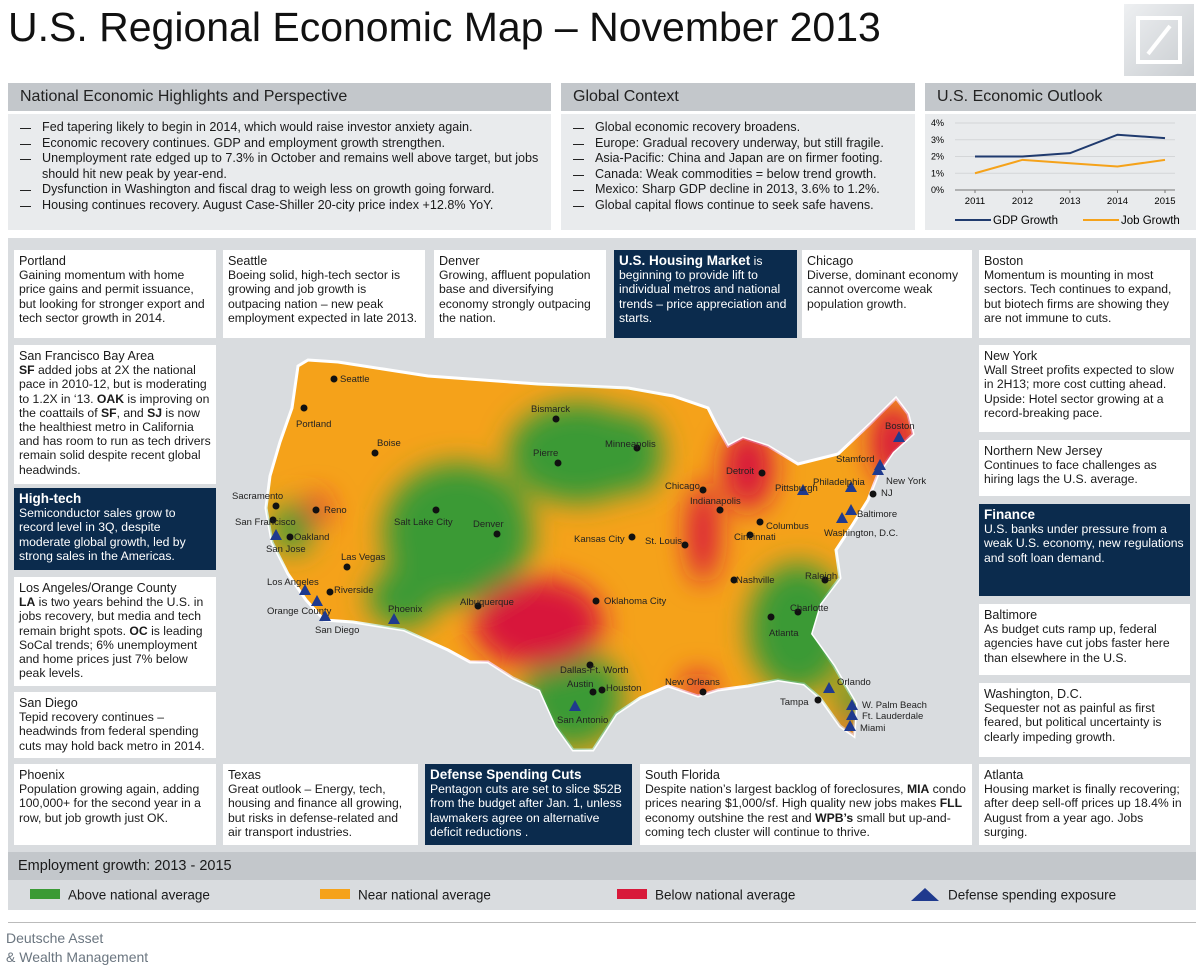  What do you see at coordinates (794, 702) in the screenshot?
I see `city-label: Tampa` at bounding box center [794, 702].